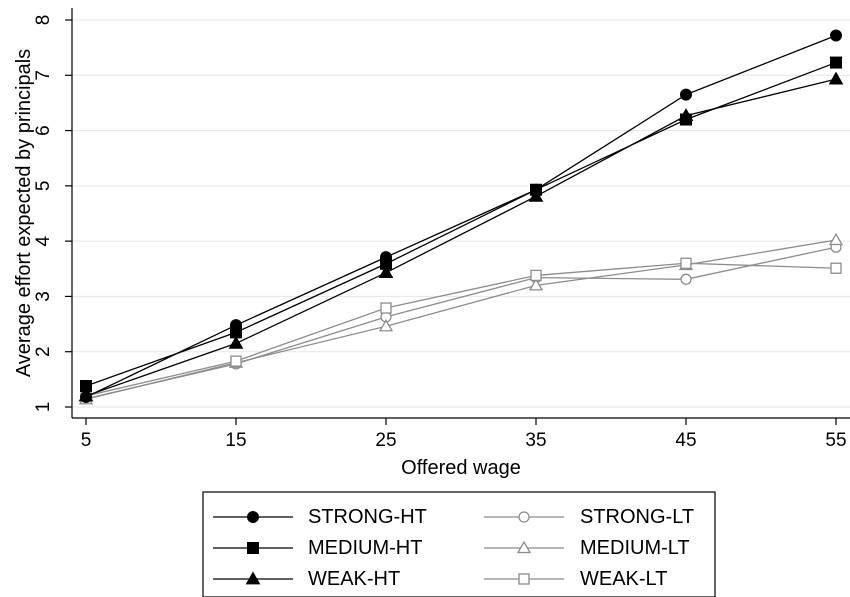  Describe the element at coordinates (235, 440) in the screenshot. I see `x-tick-label: 15` at that location.